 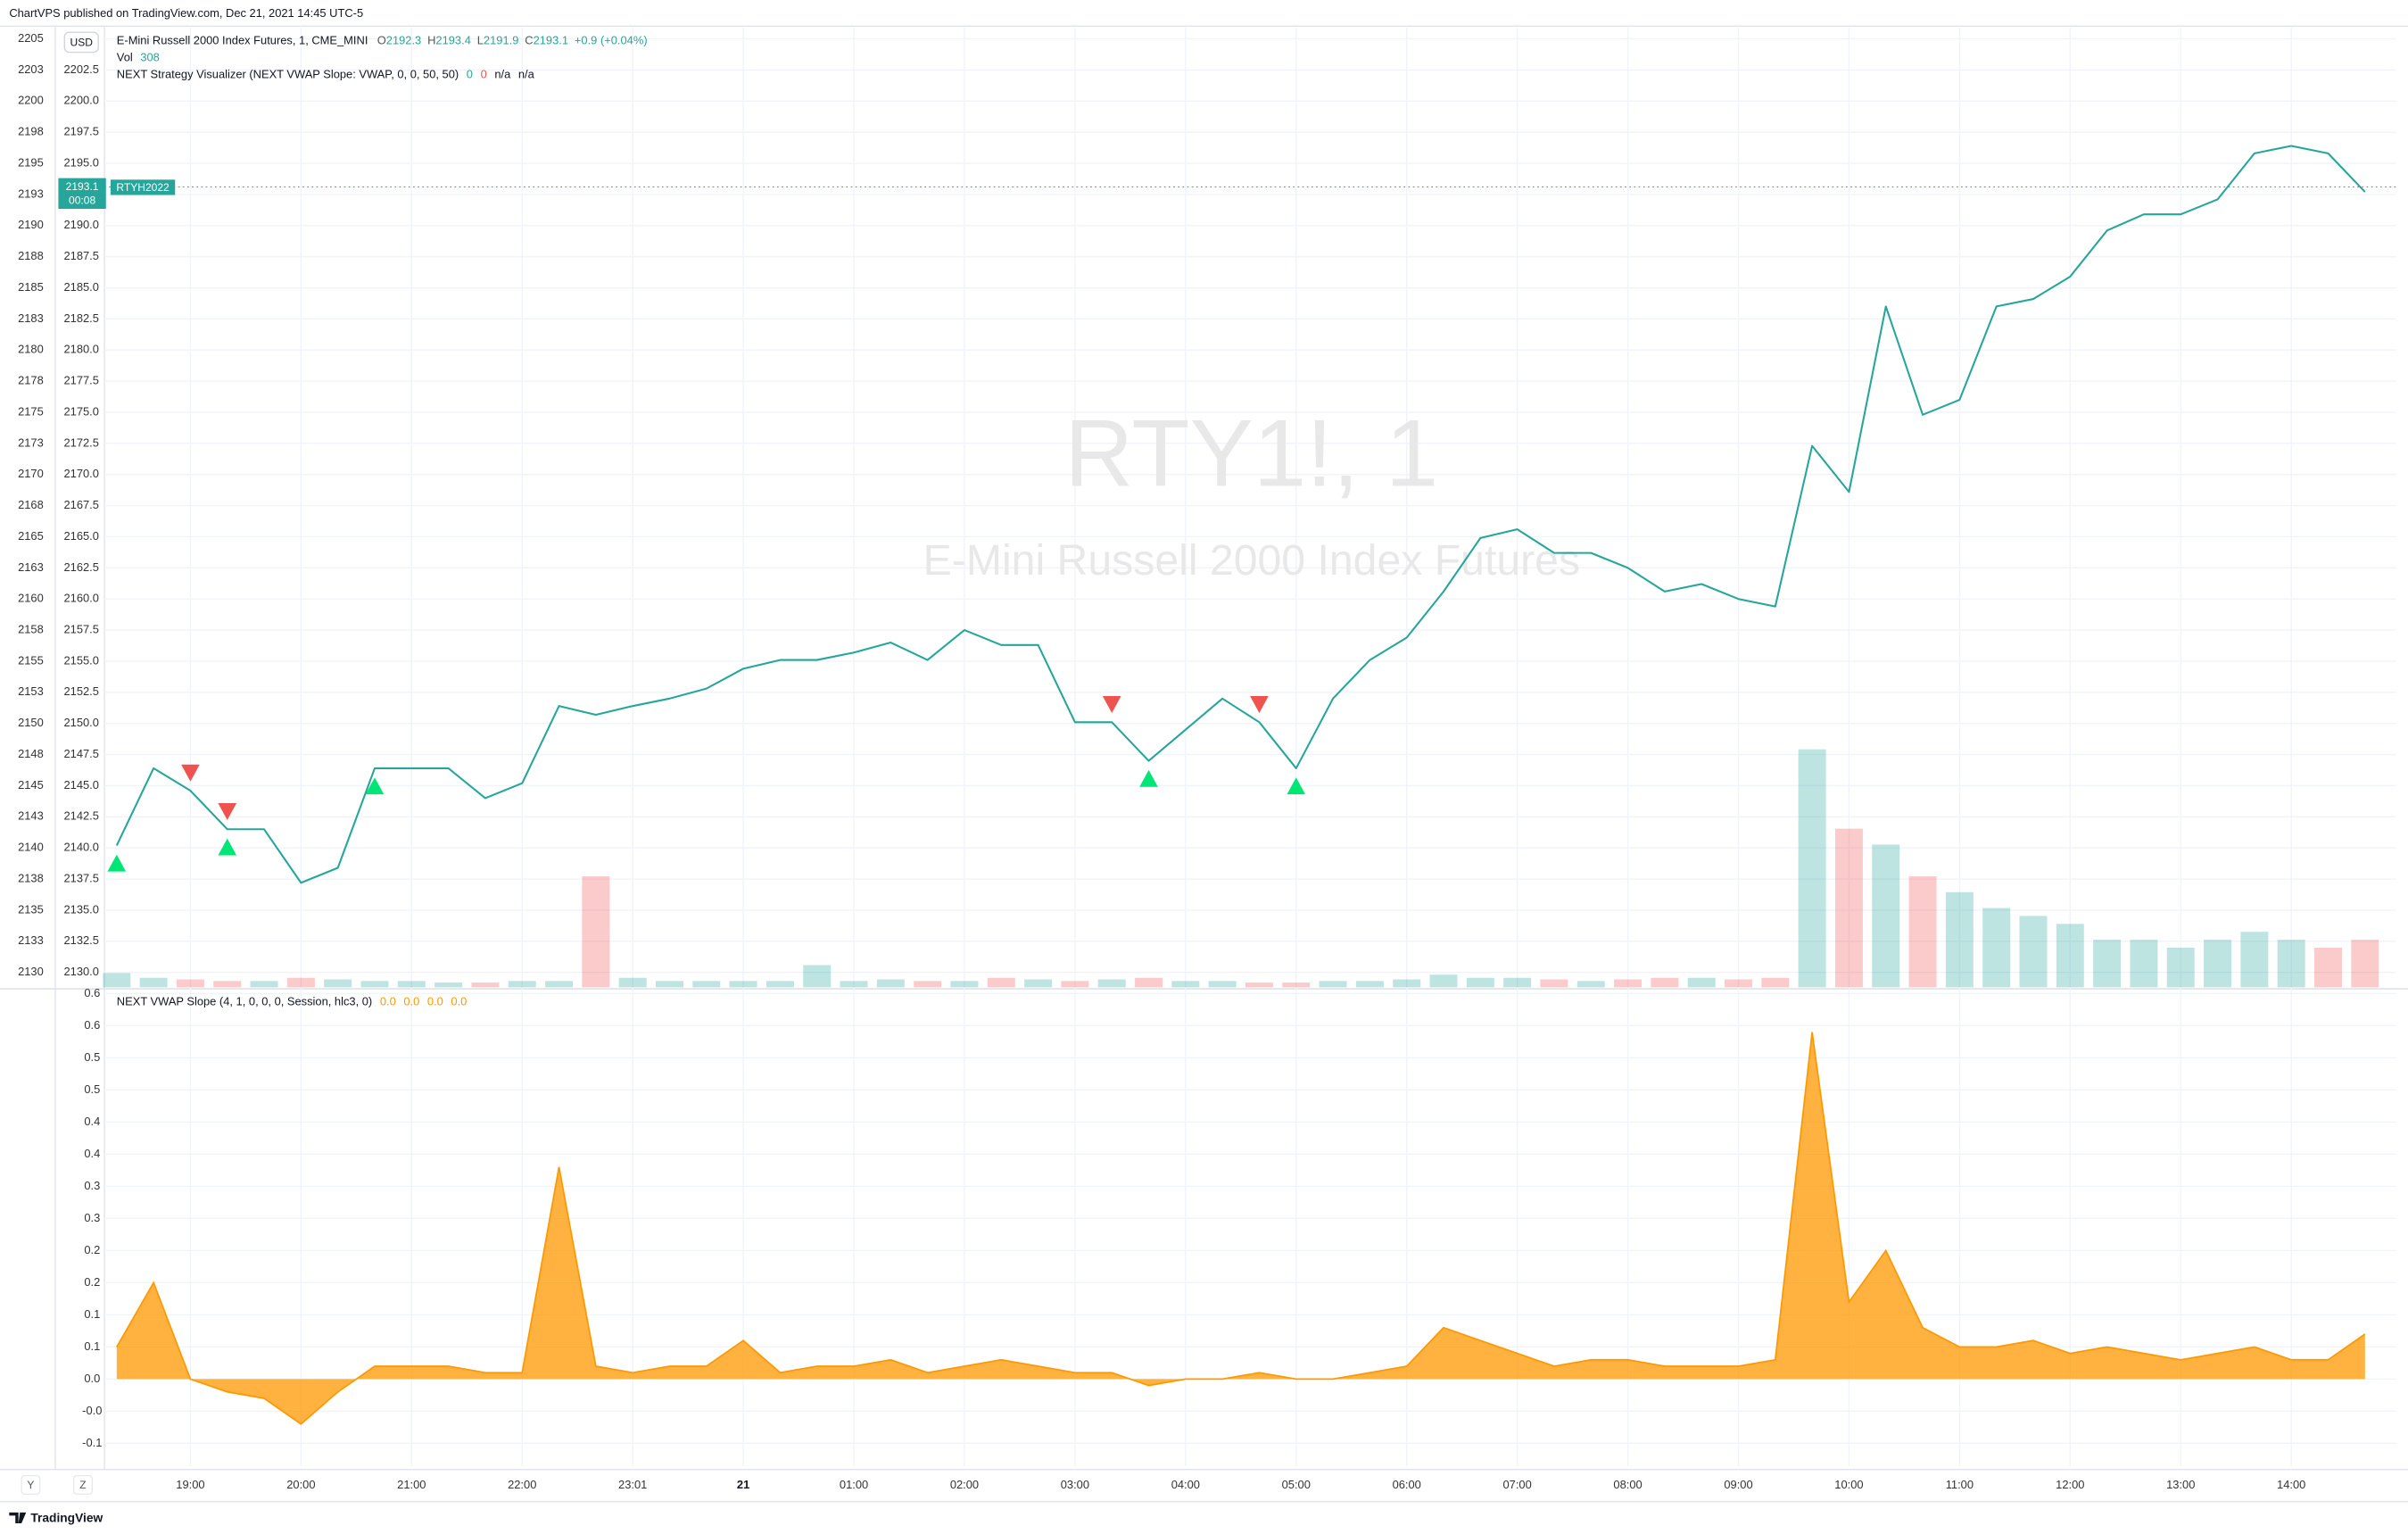 I want to click on currency: USD, so click(x=82, y=42).